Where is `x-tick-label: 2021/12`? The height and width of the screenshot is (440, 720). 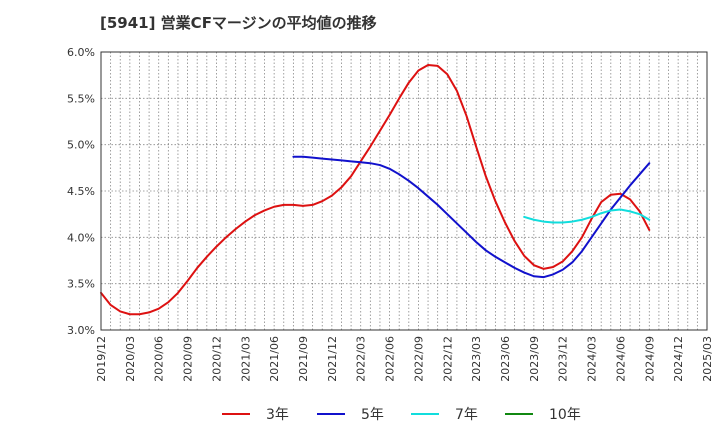
x-tick-label: 2021/12 is located at coordinates (332, 359).